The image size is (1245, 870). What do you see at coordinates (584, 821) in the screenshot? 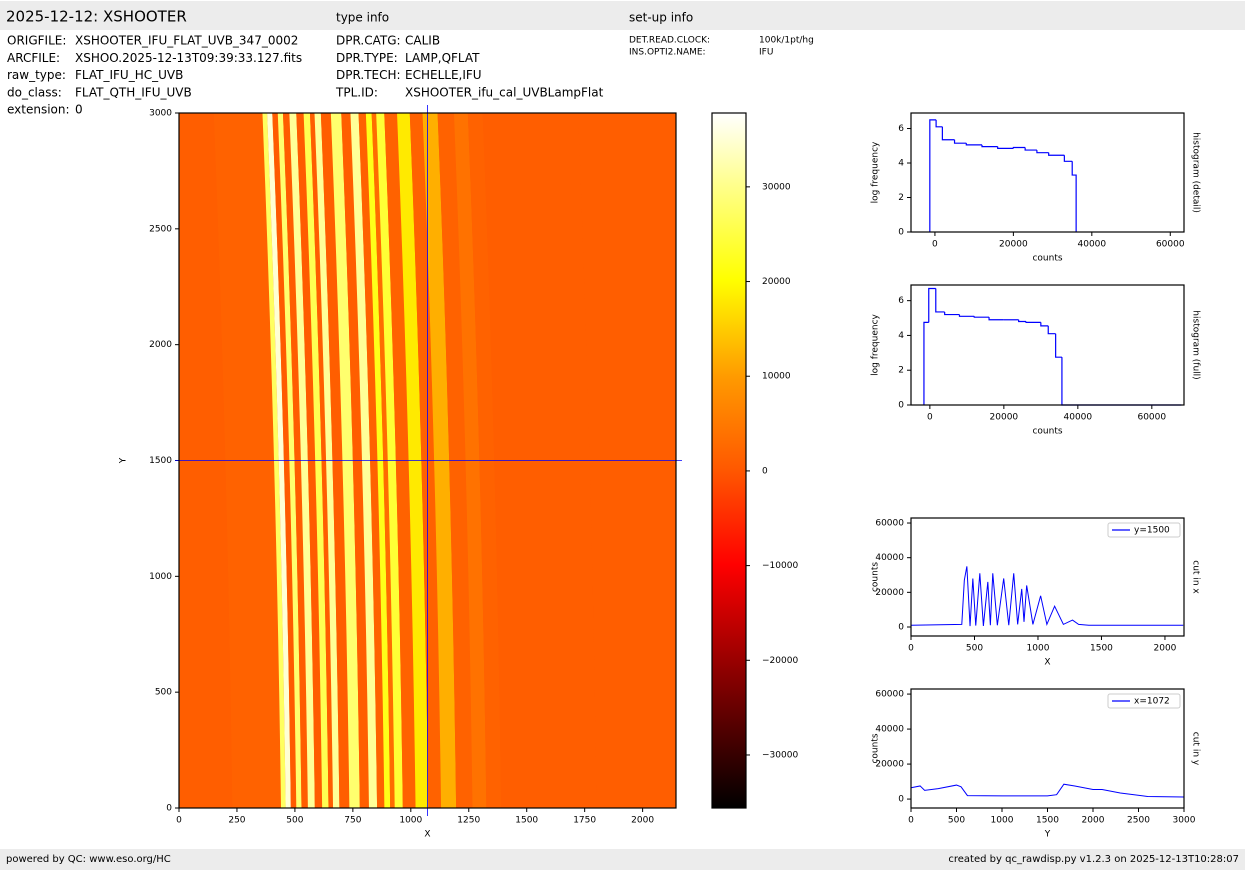
I see `x-tick-label: 1750` at bounding box center [584, 821].